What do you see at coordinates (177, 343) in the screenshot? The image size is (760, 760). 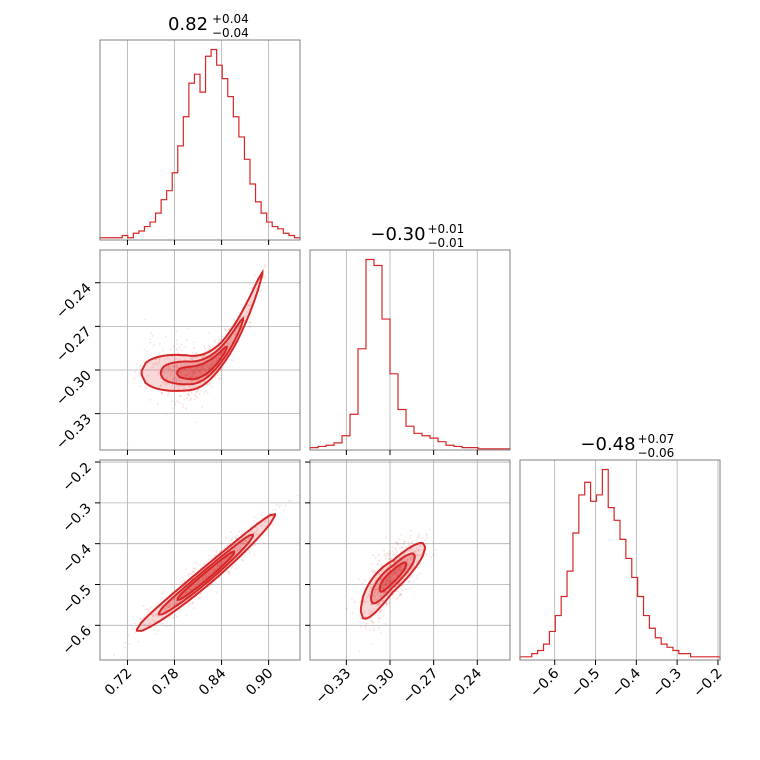 I see `scatter-panel-0-1: −0.33−0.30−0.27−0.24` at bounding box center [177, 343].